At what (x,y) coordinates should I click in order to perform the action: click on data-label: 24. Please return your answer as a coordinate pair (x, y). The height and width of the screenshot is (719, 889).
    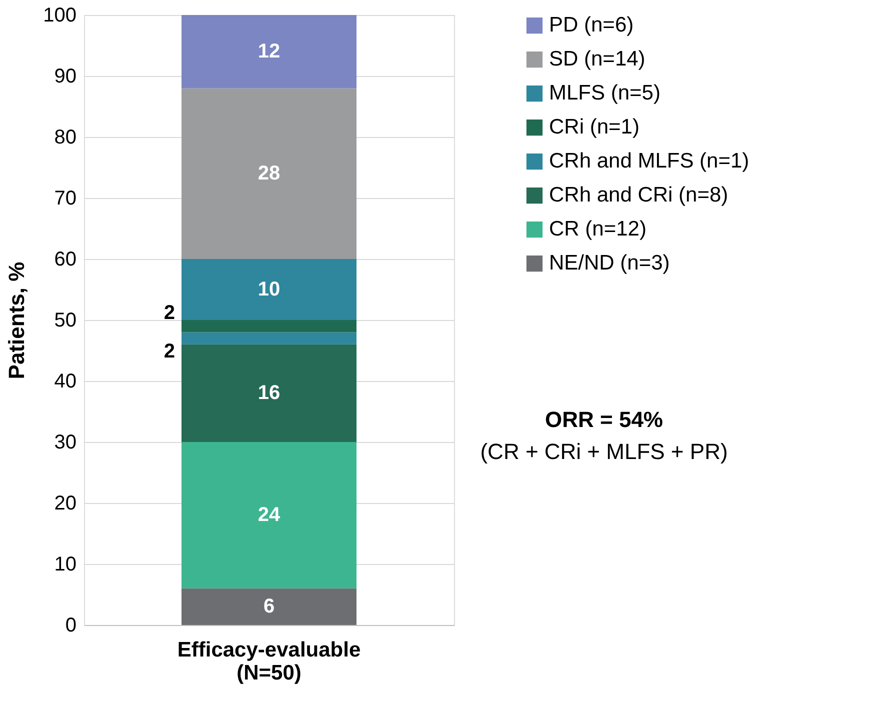
    Looking at the image, I should click on (269, 515).